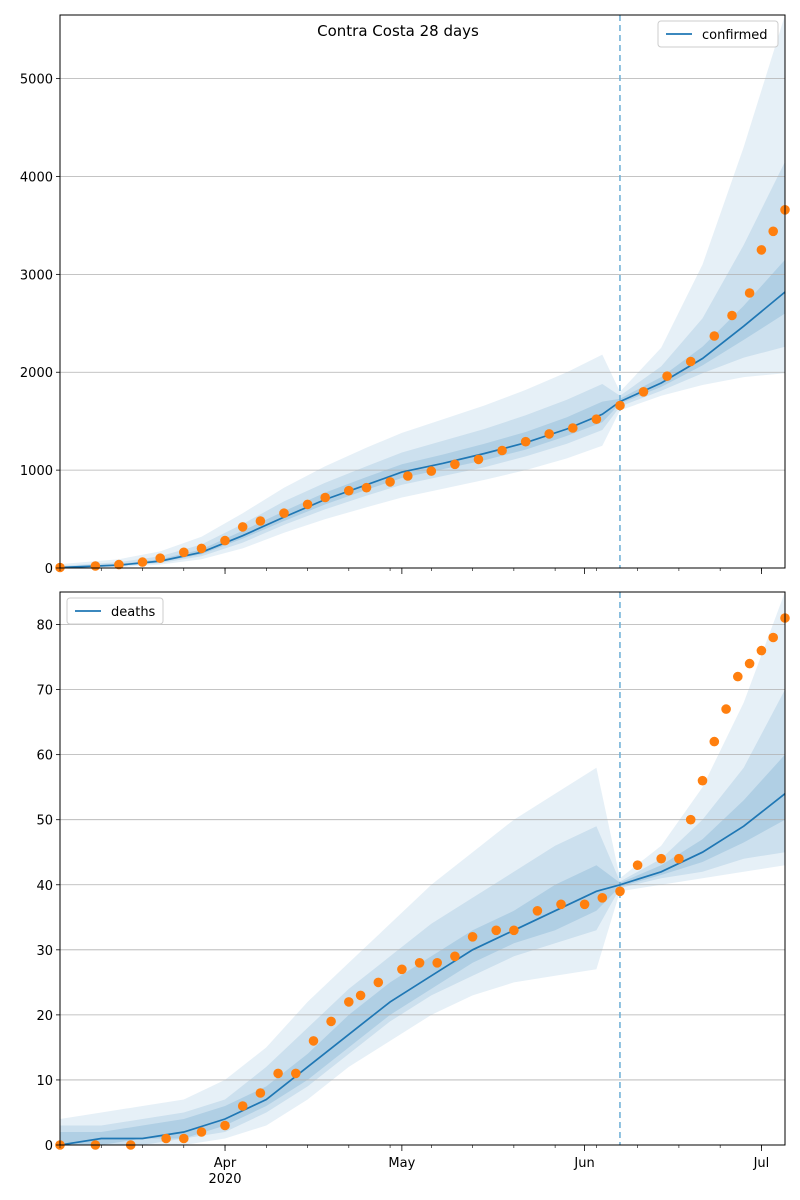  Describe the element at coordinates (224, 1179) in the screenshot. I see `xtick-sublabel-year: 2020` at that location.